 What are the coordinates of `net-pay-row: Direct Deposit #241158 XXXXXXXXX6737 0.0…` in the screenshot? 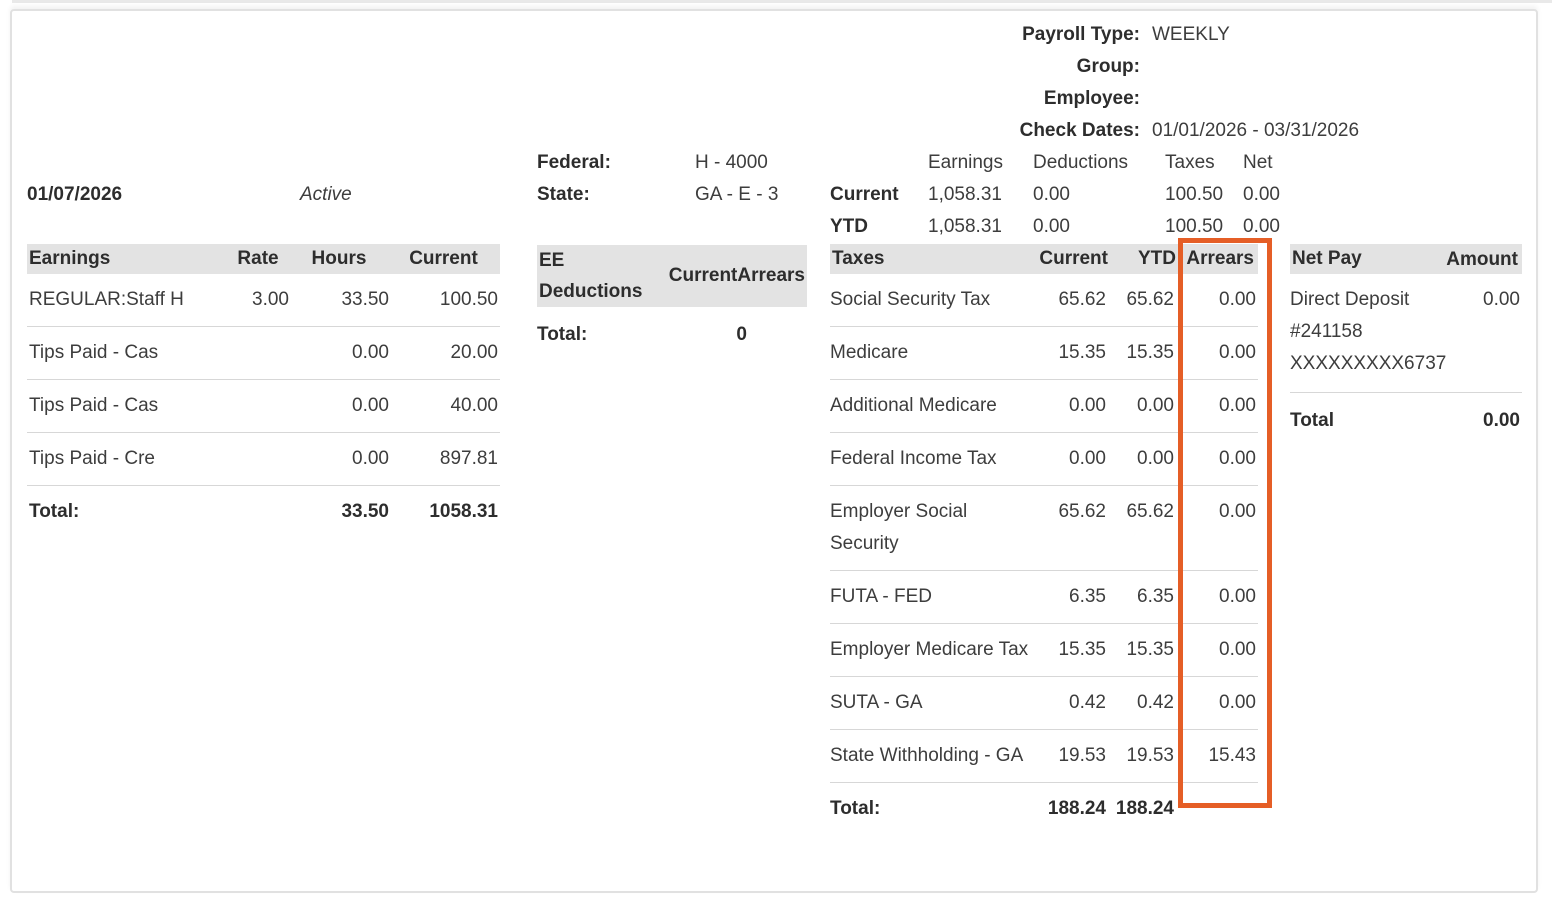 It's located at (1406, 333).